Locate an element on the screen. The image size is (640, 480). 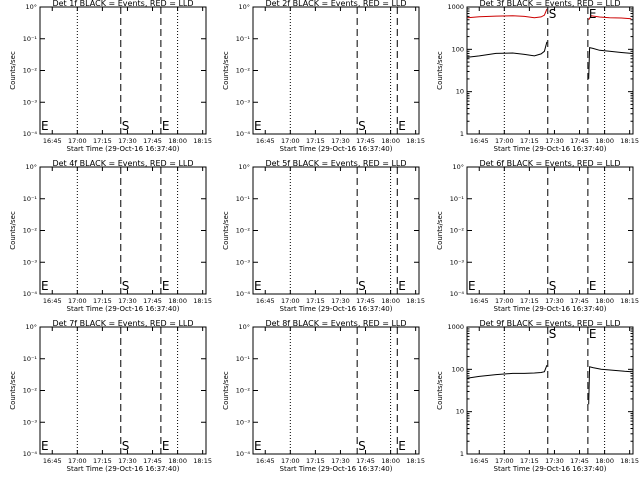
series-line-lld is located at coordinates (610, 17).